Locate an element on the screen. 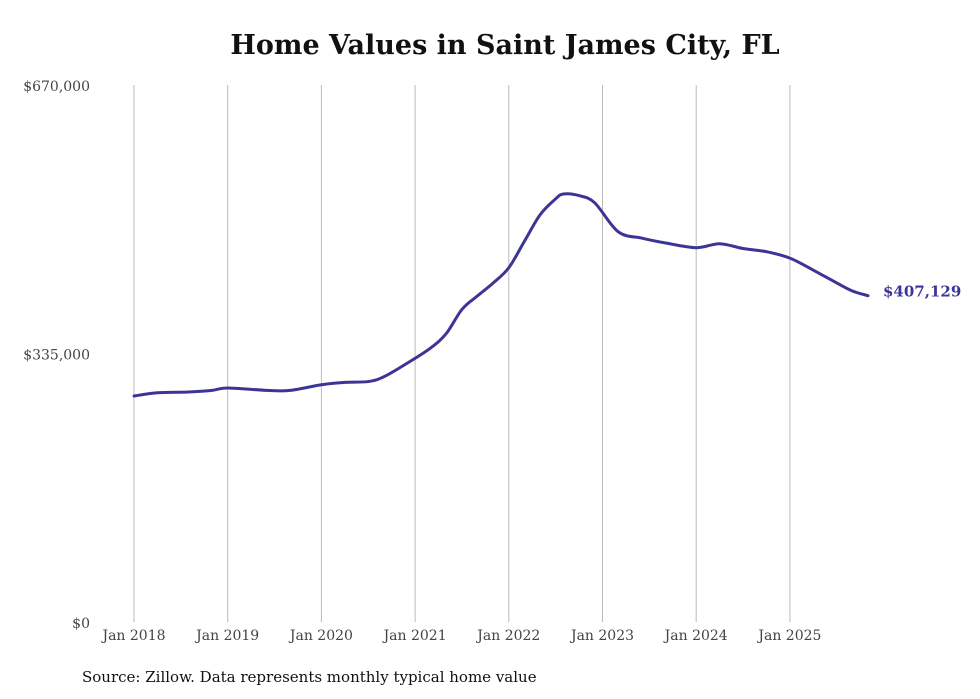 The image size is (980, 699). x-tick-label: Jan 2020 is located at coordinates (320, 636).